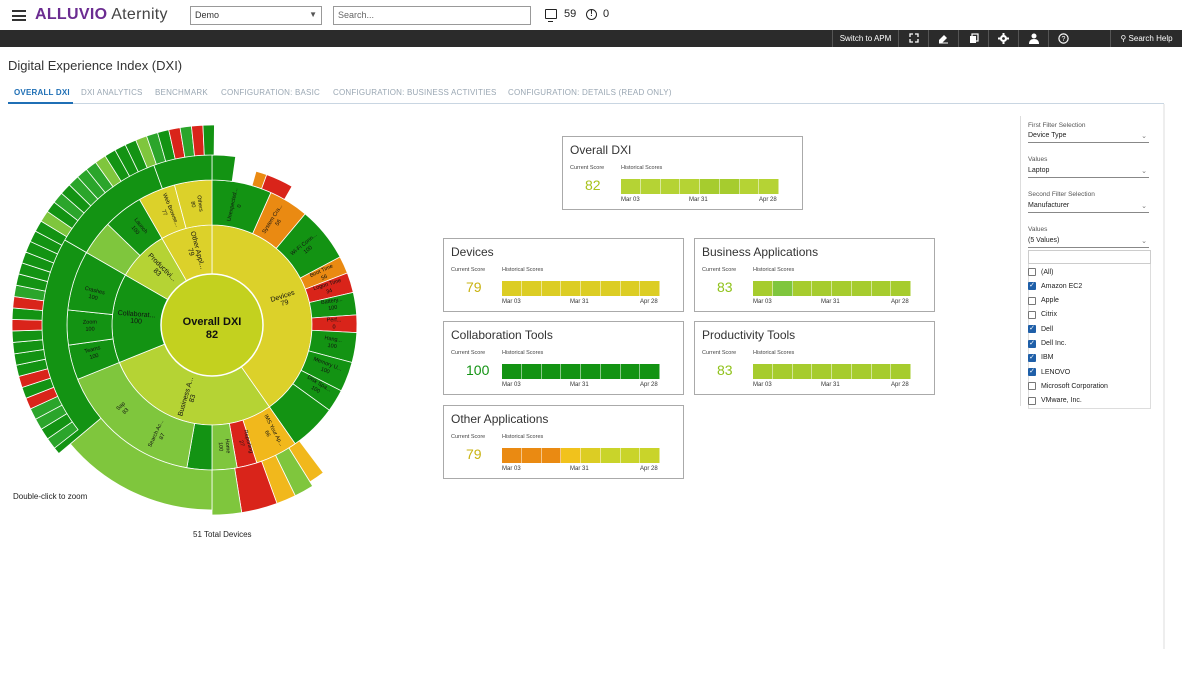 Image resolution: width=1200 pixels, height=699 pixels. Describe the element at coordinates (1088, 137) in the screenshot. I see `first-filter-select: Device Type ⌄` at that location.